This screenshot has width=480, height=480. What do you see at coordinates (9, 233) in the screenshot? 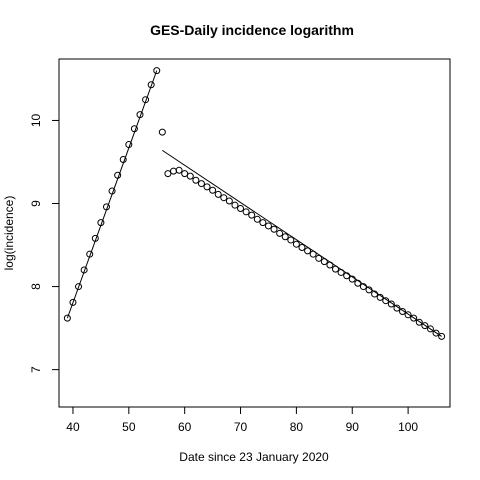
I see `y-axis-label: log(incidence)` at bounding box center [9, 233].